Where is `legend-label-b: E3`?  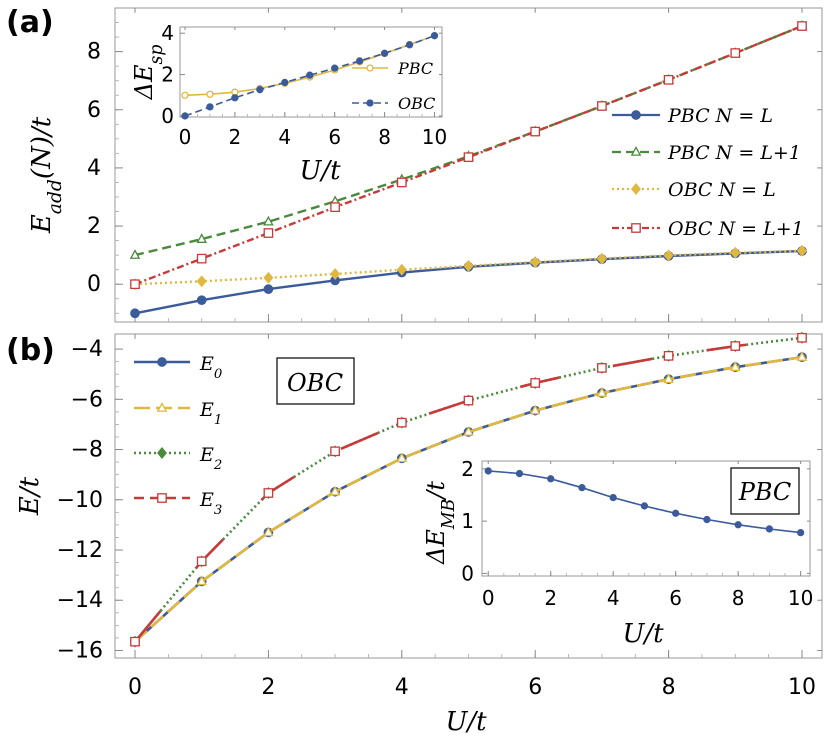
legend-label-b: E3 is located at coordinates (210, 503).